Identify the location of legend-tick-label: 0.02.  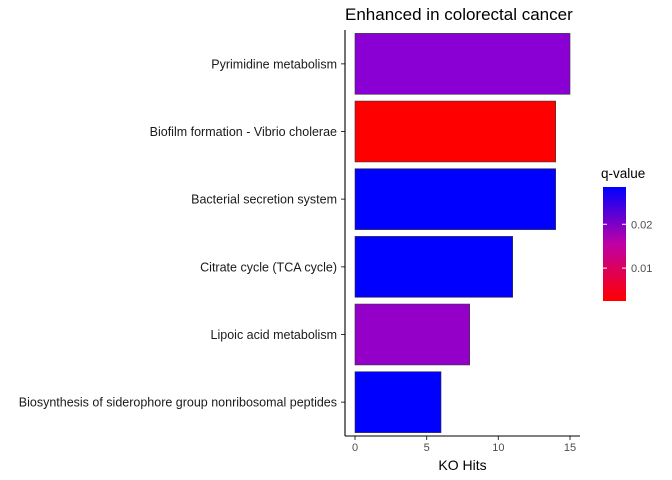
(641, 225).